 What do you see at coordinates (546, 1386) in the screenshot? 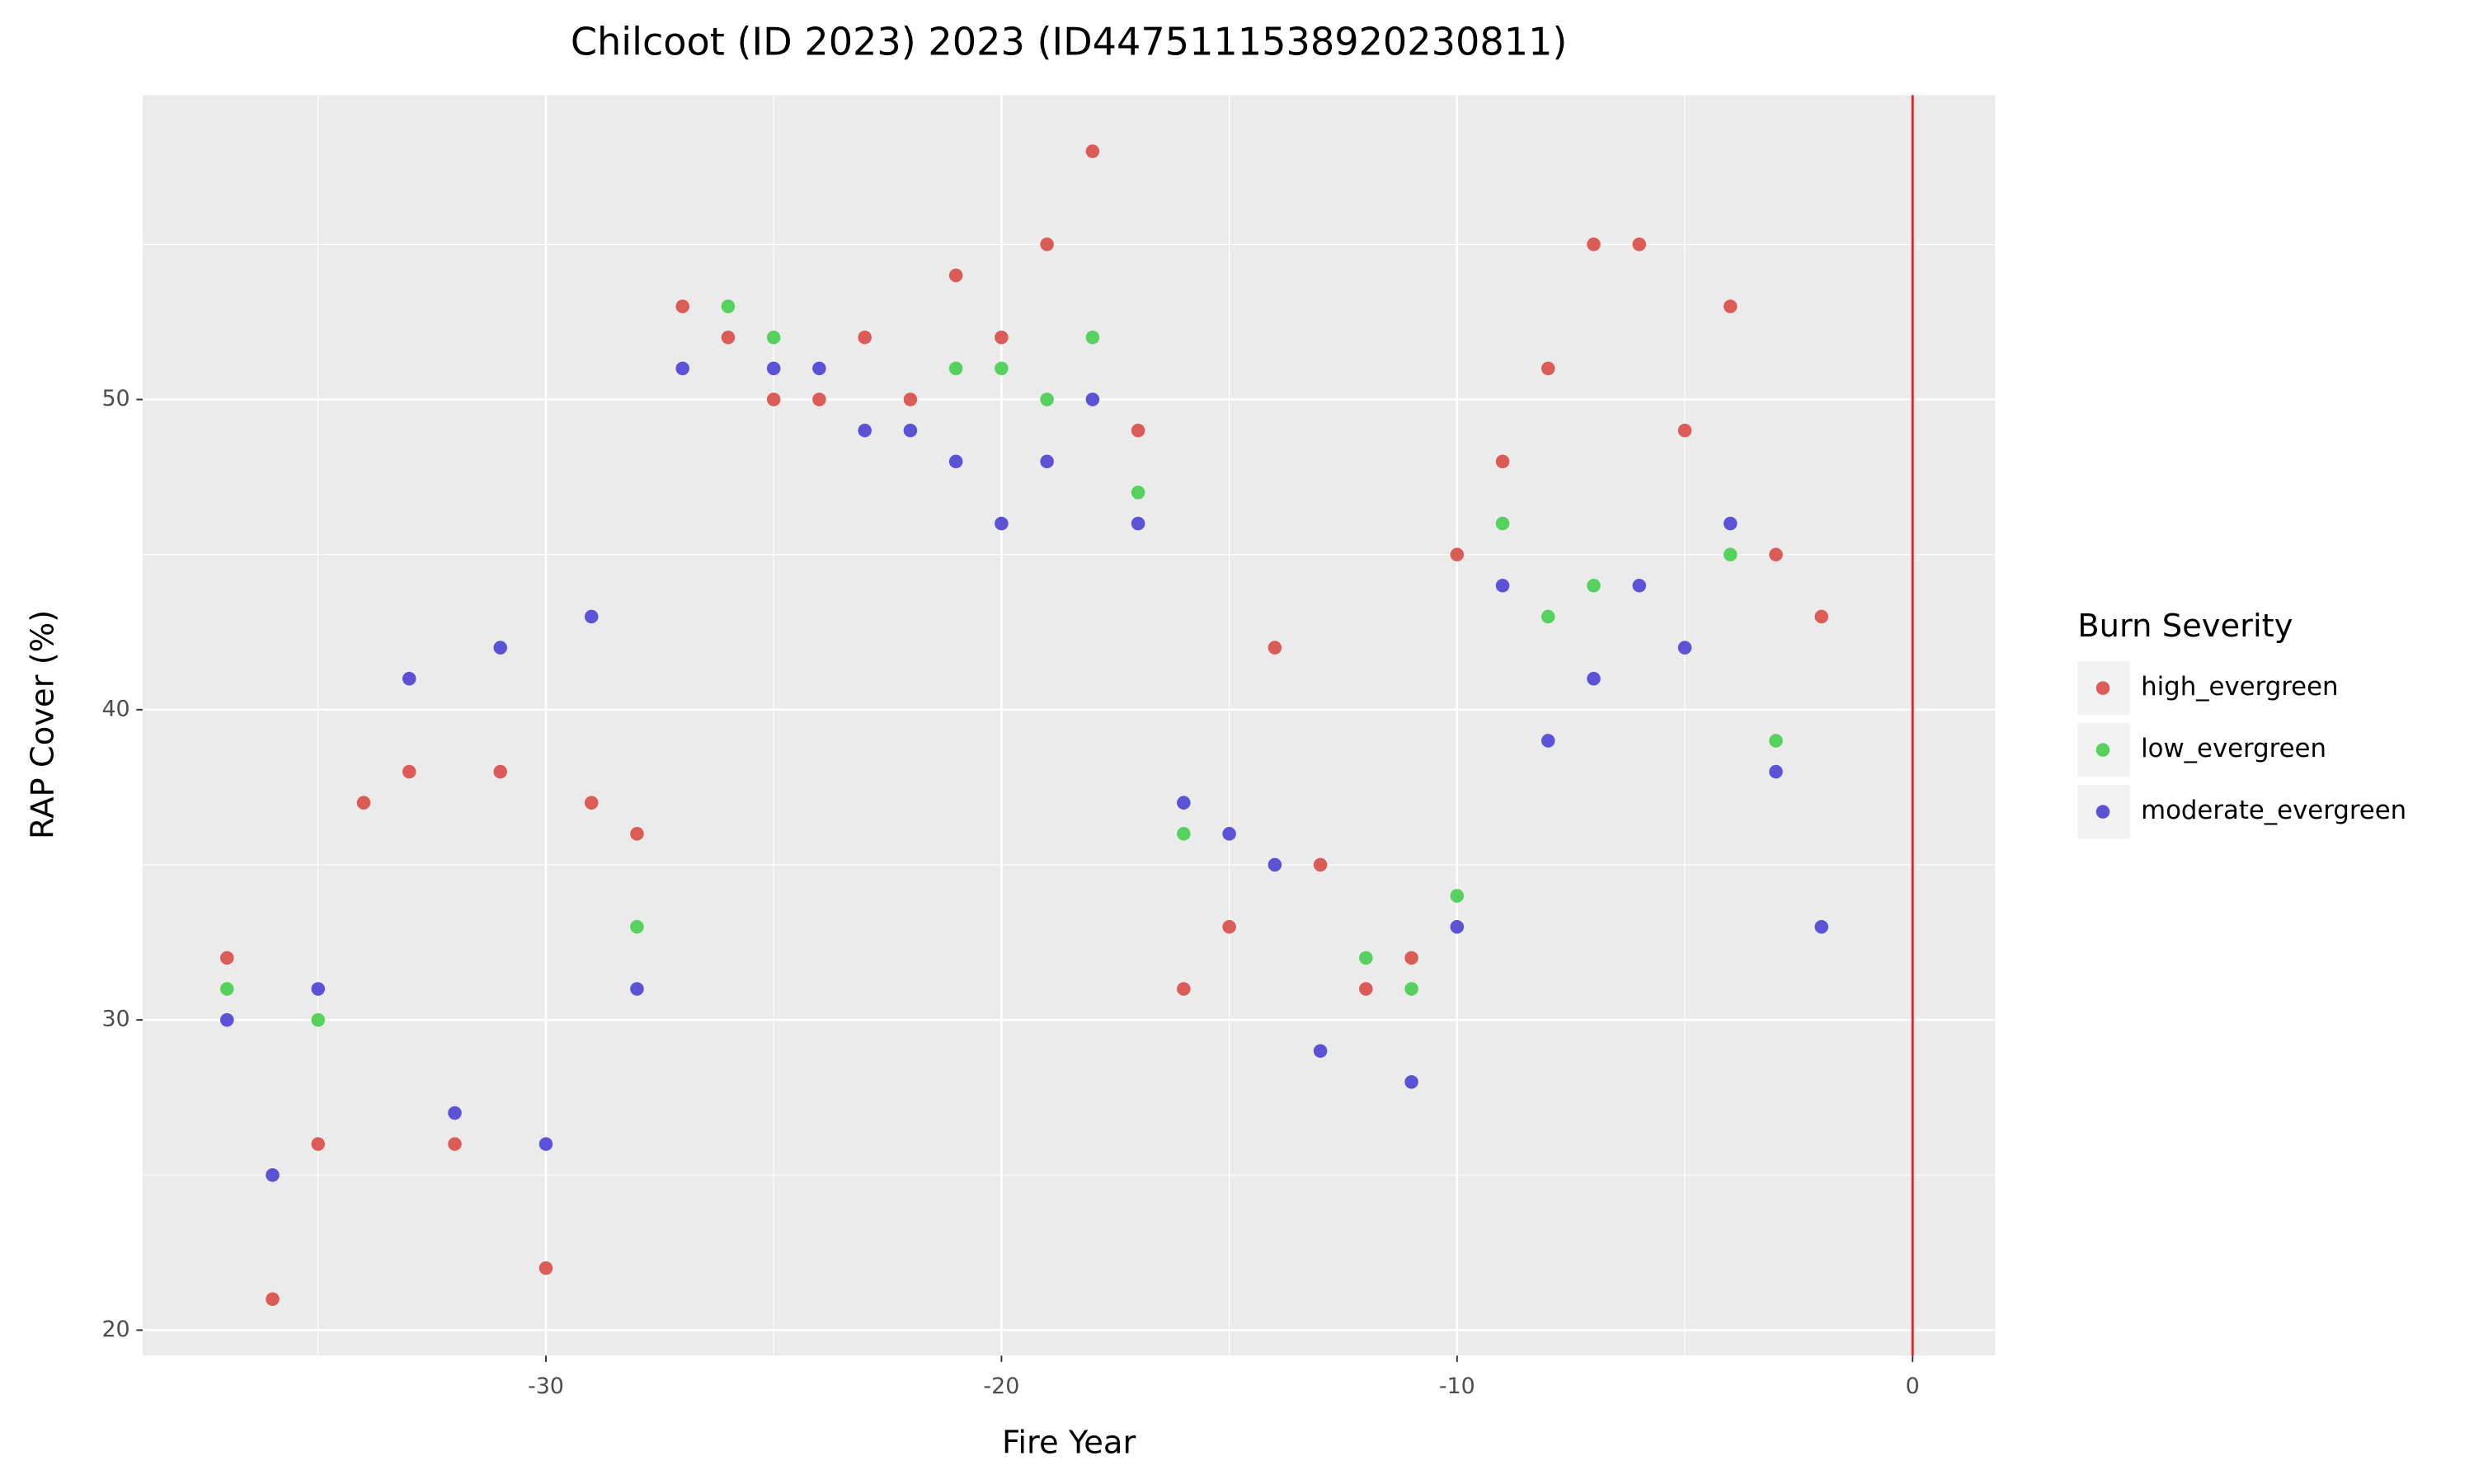
I see `x-tick-label: -30` at bounding box center [546, 1386].